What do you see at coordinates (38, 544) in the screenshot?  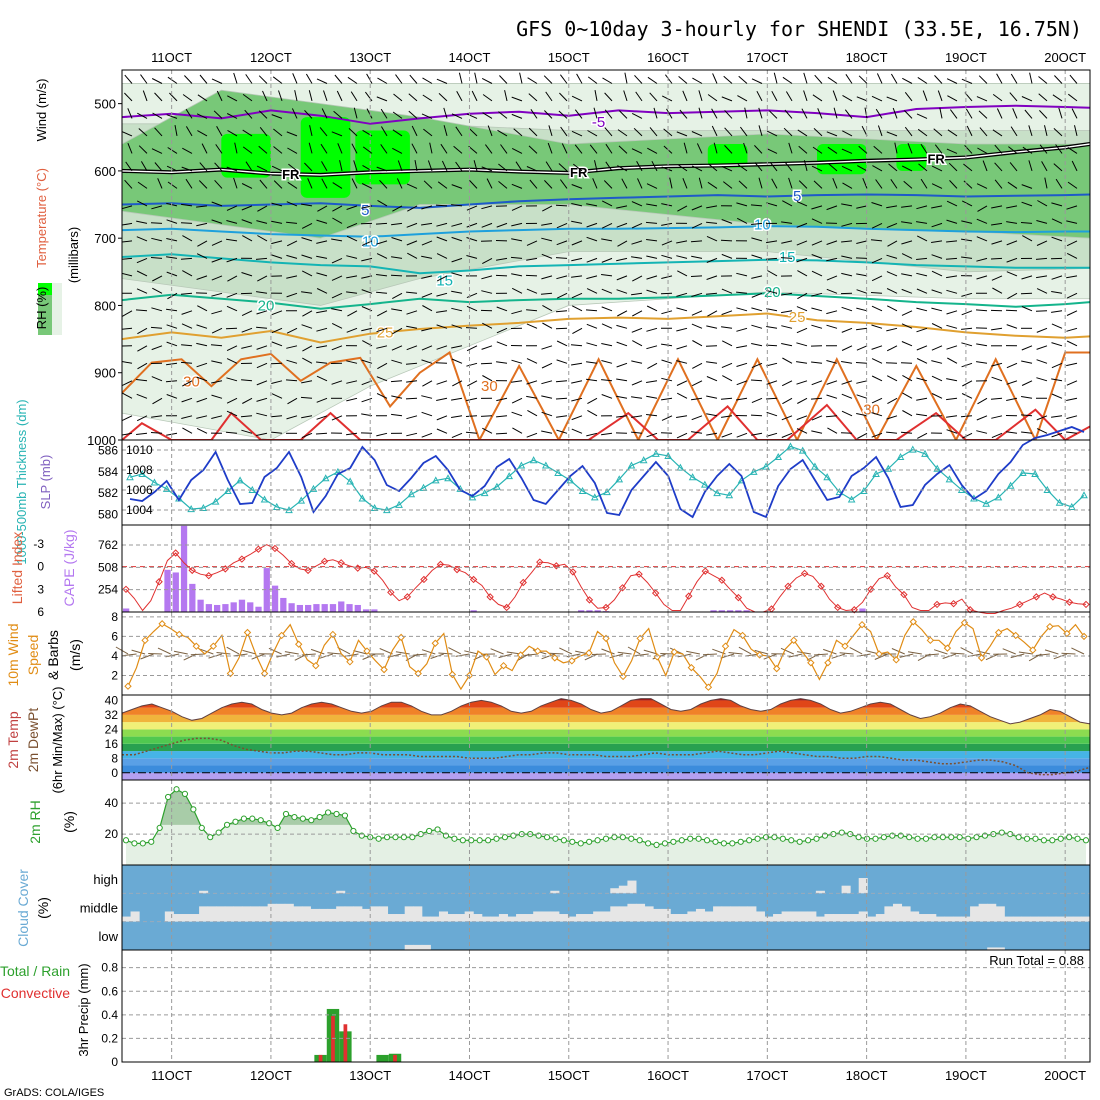 I see `li-tick-label: -3` at bounding box center [38, 544].